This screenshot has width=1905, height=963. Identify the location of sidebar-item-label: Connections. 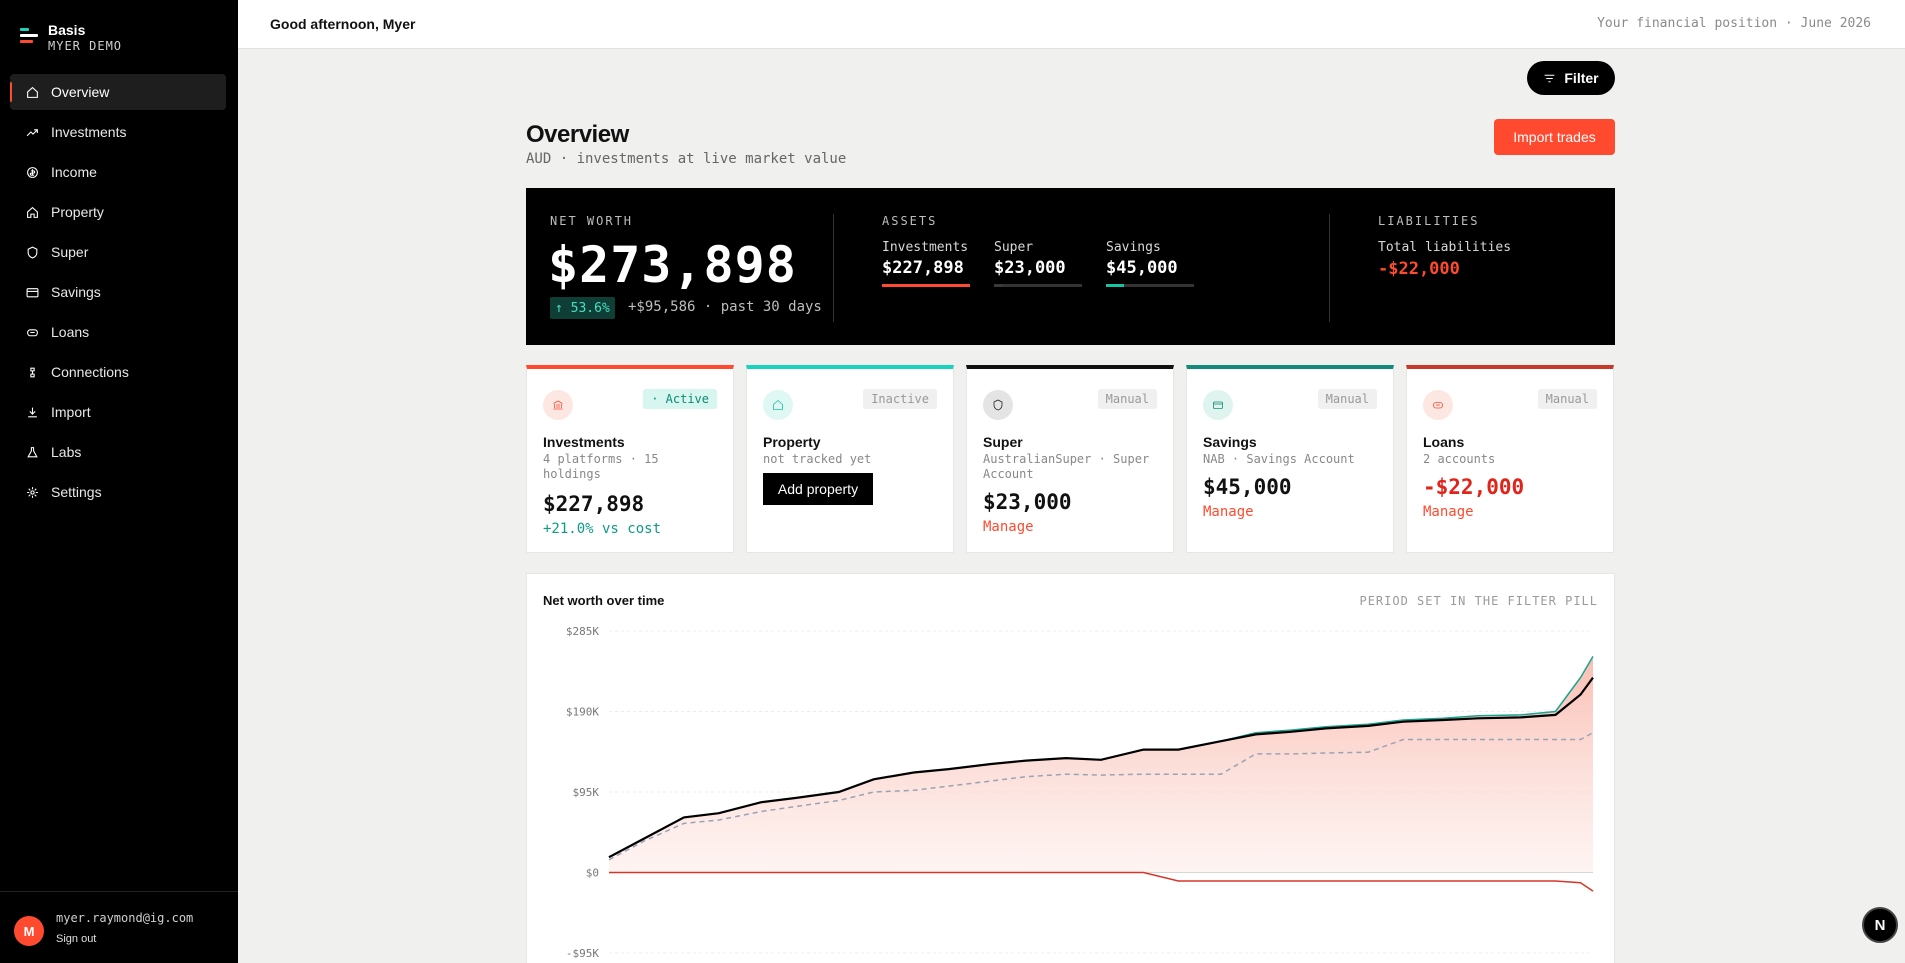
(90, 372).